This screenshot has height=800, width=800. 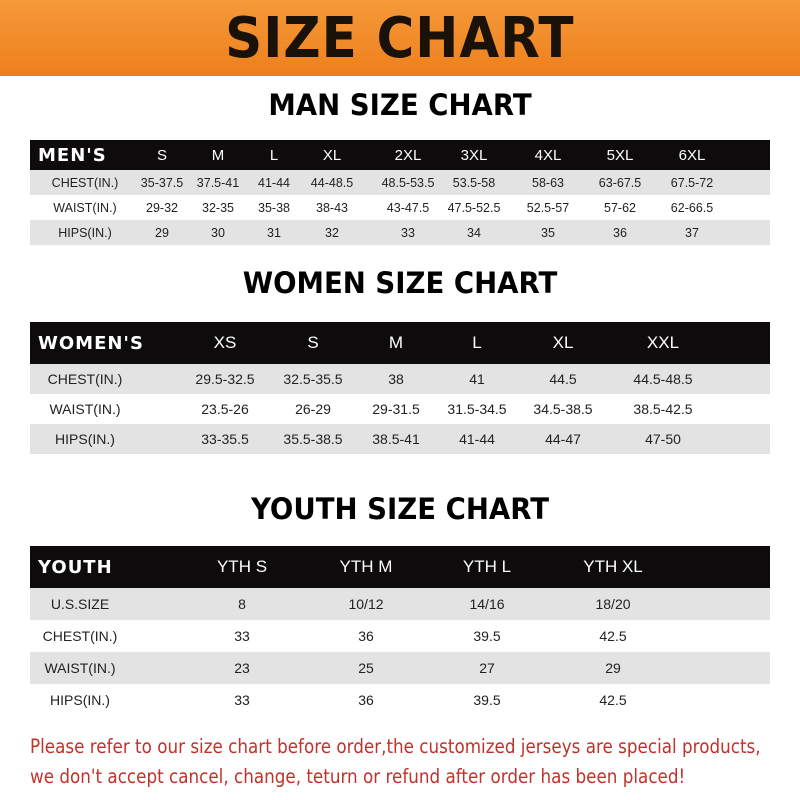 I want to click on table-cell: 35-38, so click(x=274, y=207).